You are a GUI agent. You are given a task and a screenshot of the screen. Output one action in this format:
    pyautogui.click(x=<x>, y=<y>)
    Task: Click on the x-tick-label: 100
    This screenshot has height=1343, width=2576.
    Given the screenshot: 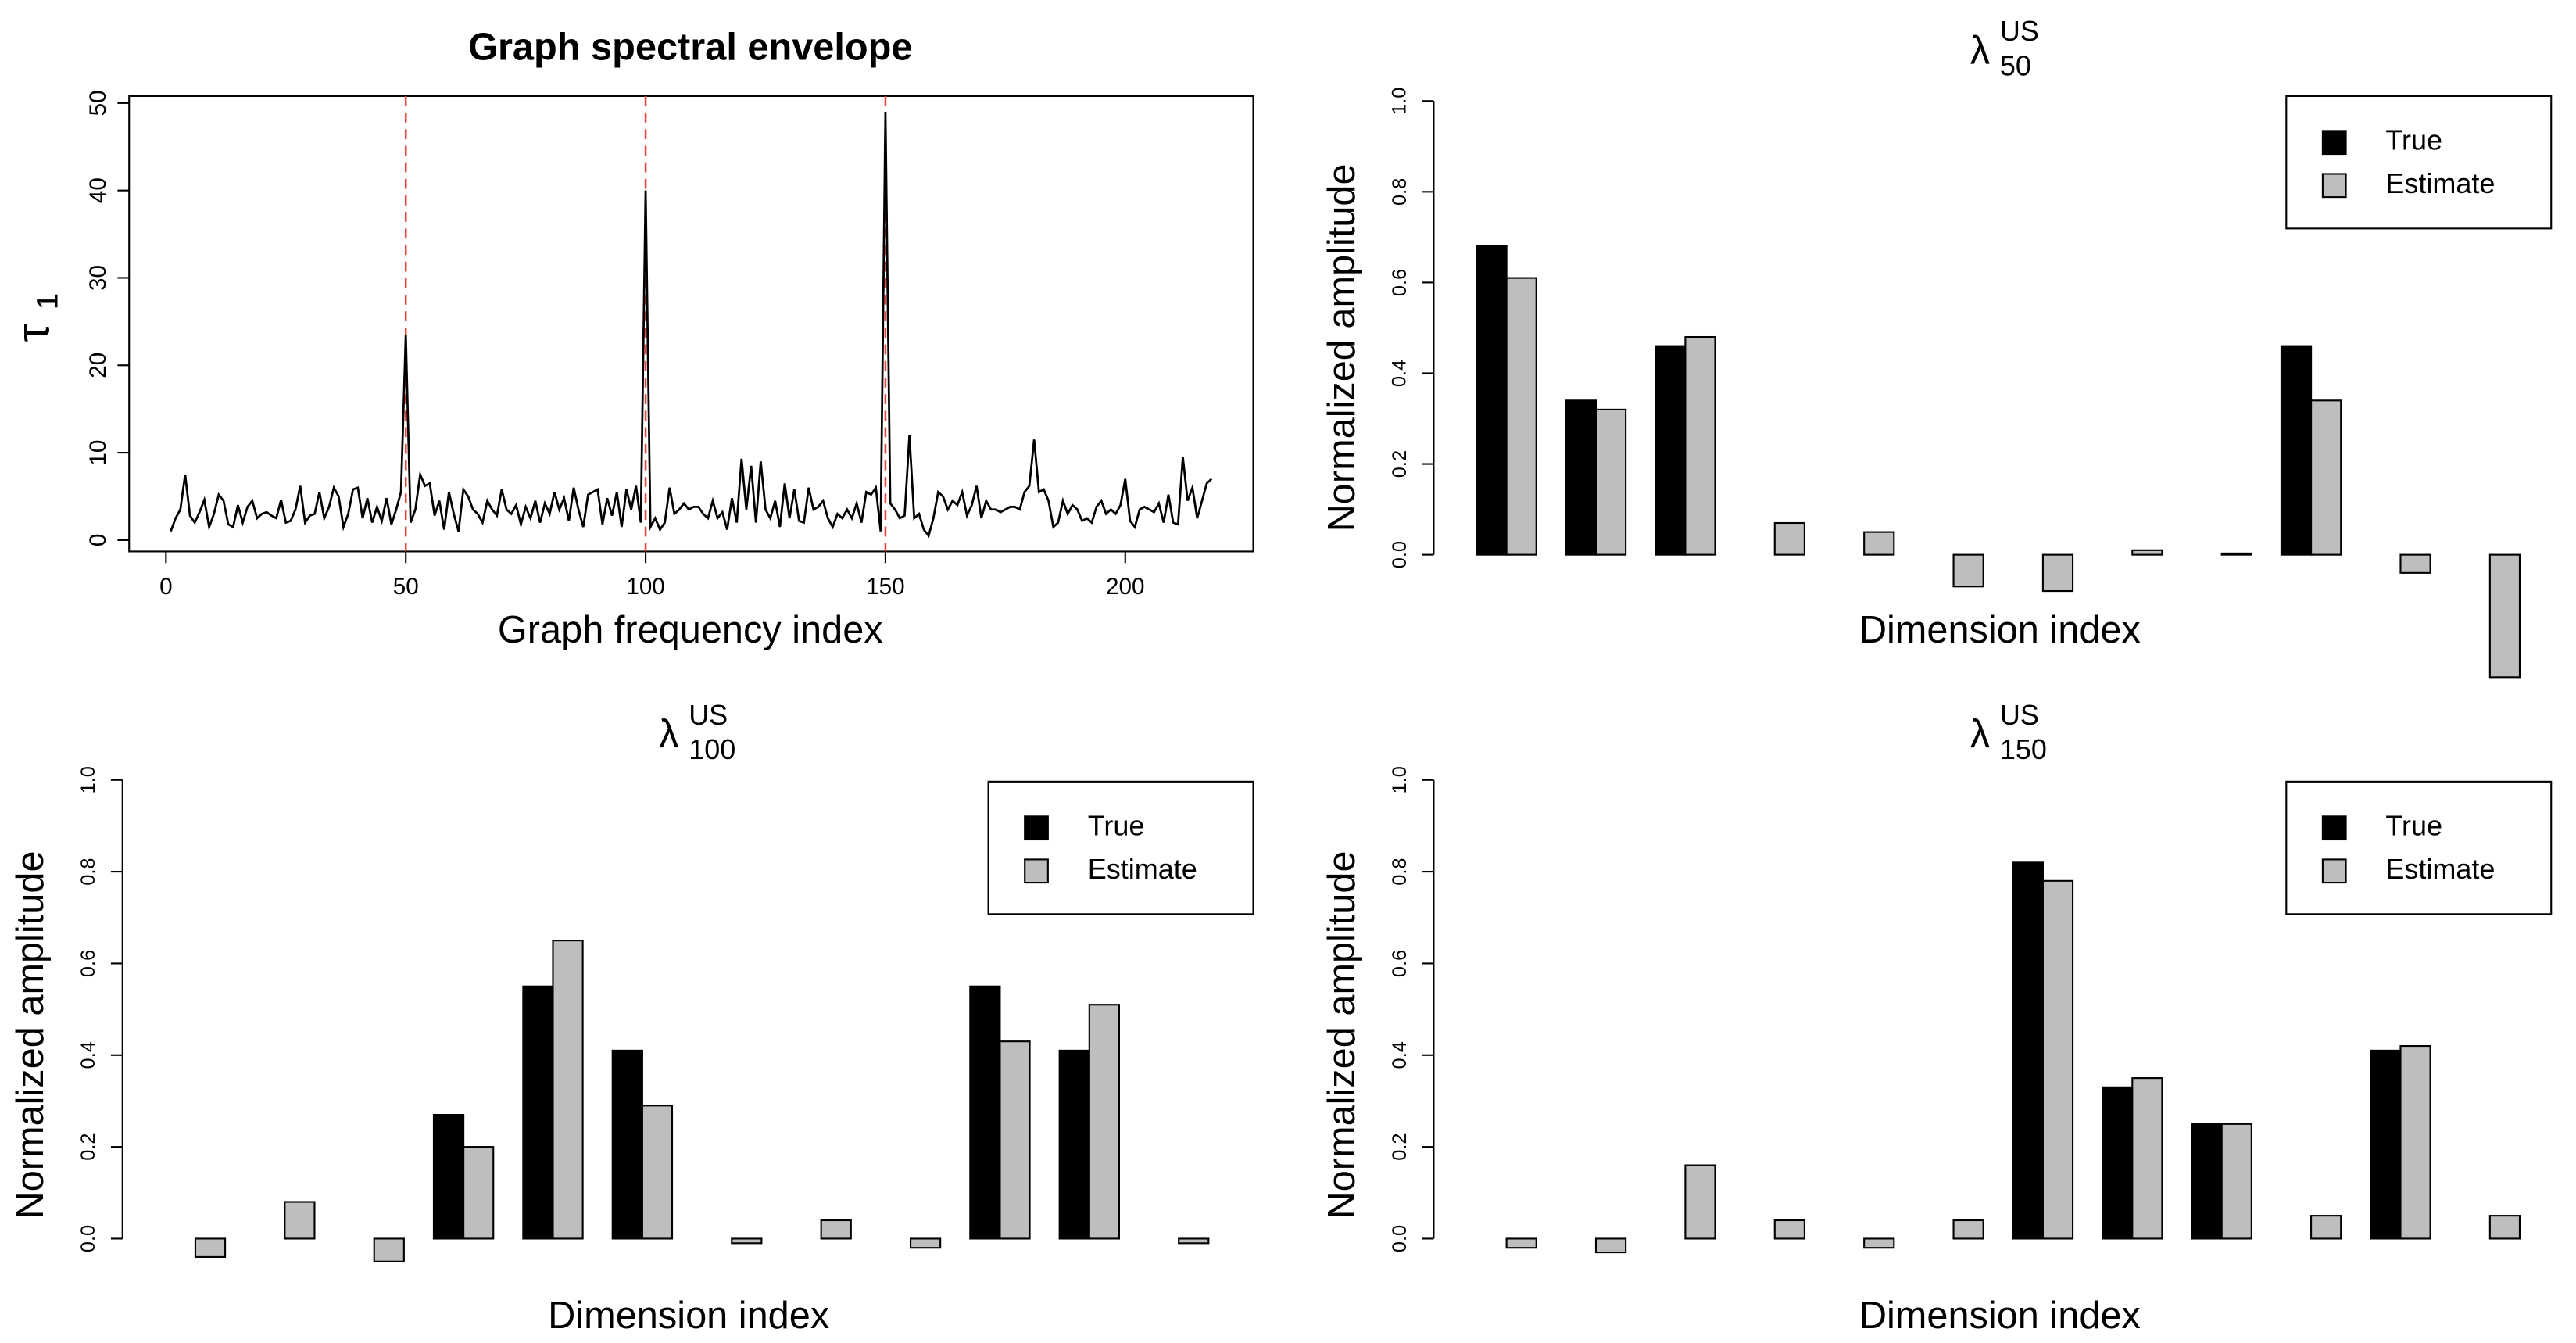 What is the action you would take?
    pyautogui.click(x=645, y=587)
    